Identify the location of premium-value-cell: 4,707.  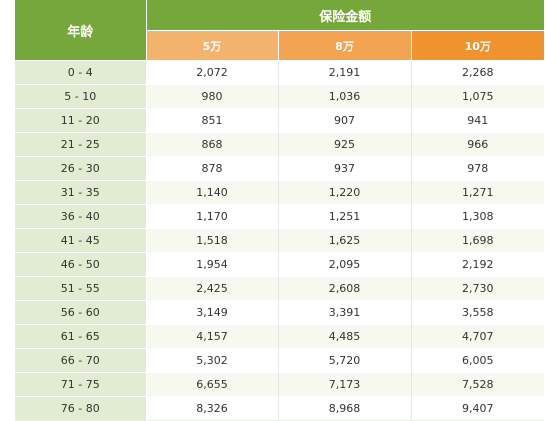
(478, 336).